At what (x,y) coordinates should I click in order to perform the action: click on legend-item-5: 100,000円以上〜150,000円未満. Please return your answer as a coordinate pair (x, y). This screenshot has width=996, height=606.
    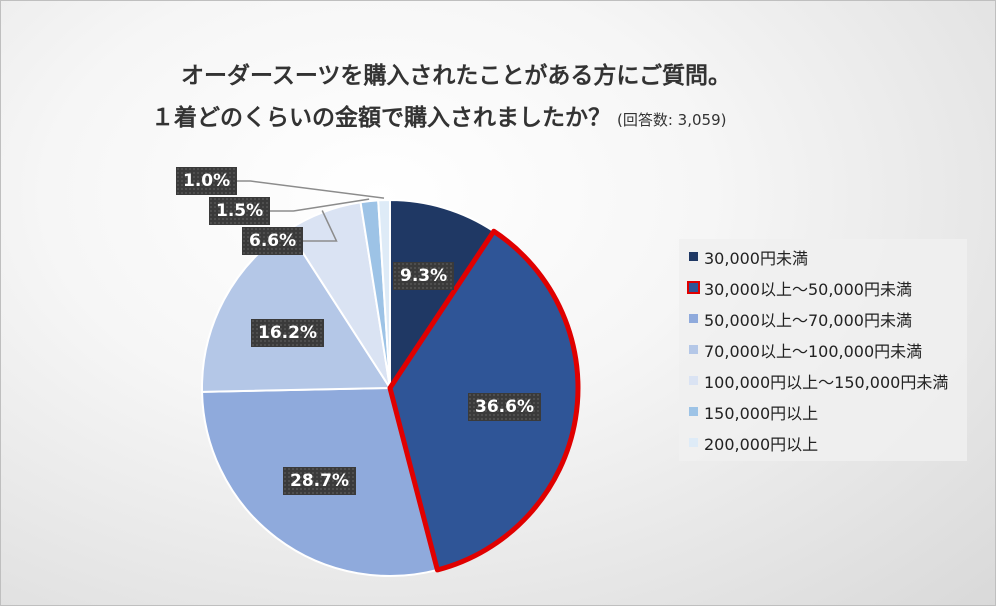
    Looking at the image, I should click on (823, 380).